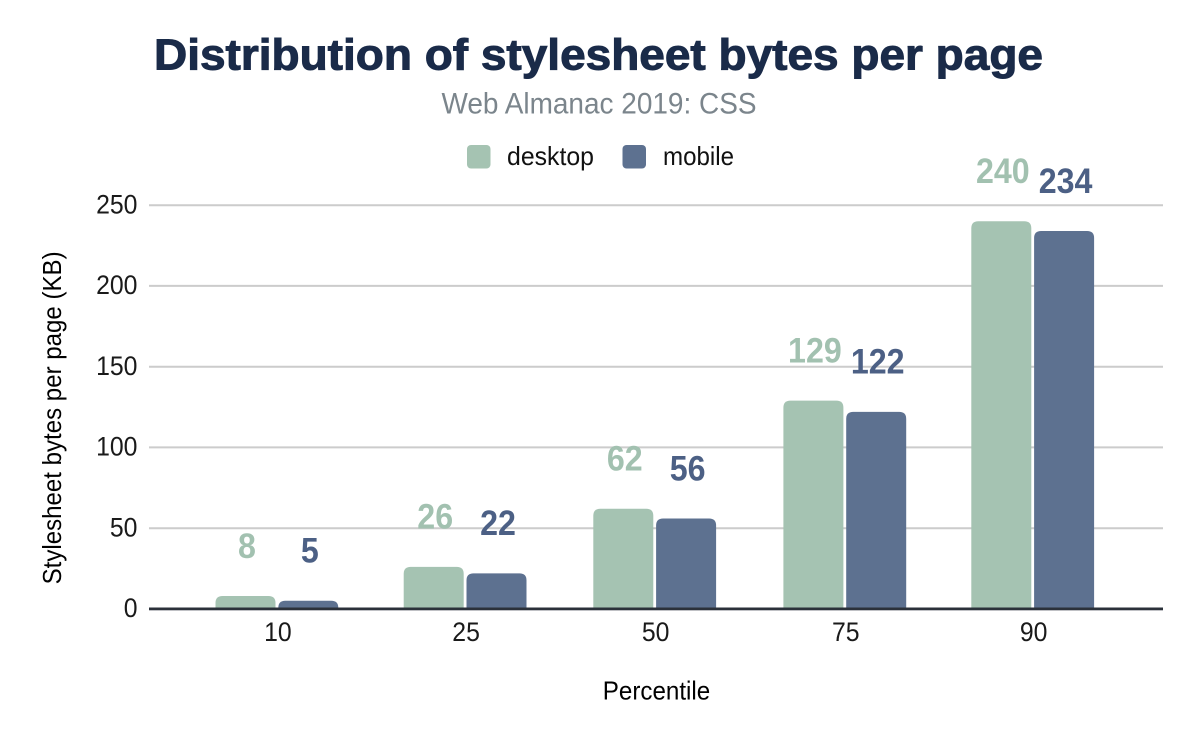 Image resolution: width=1200 pixels, height=742 pixels. Describe the element at coordinates (52, 417) in the screenshot. I see `svg-text: Stylesheet bytes per page (KB)` at that location.